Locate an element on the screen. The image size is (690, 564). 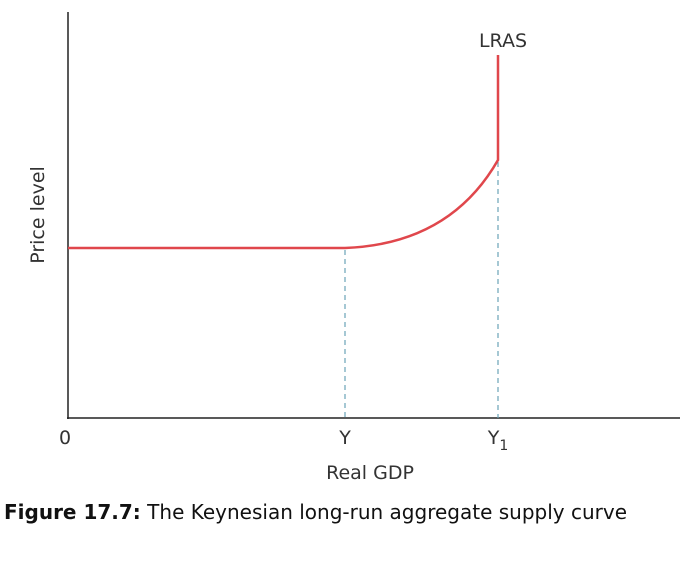
curve-label: LRAS is located at coordinates (503, 41).